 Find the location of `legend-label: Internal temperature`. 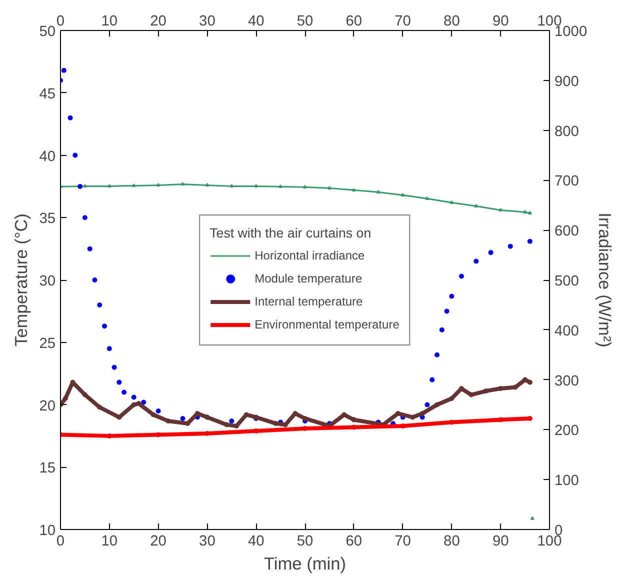

legend-label: Internal temperature is located at coordinates (308, 301).